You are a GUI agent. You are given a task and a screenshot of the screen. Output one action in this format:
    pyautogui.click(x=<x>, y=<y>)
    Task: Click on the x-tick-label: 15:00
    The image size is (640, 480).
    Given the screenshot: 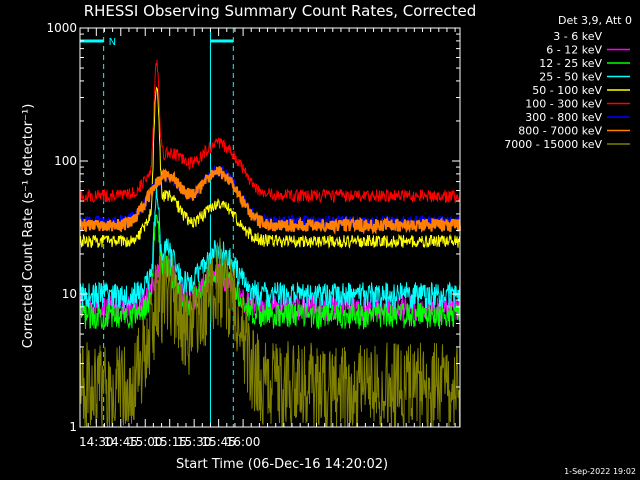 What is the action you would take?
    pyautogui.click(x=145, y=442)
    